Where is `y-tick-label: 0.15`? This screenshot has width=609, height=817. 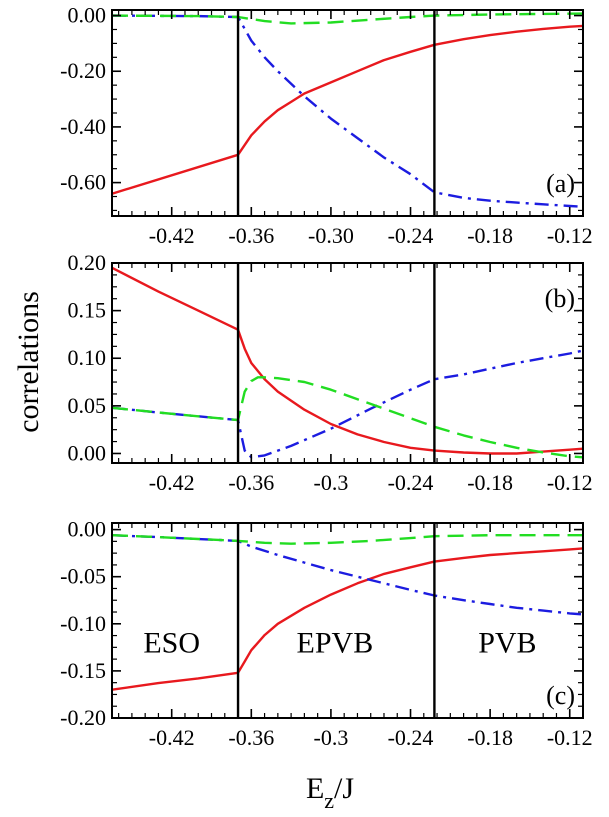 y-tick-label: 0.15 is located at coordinates (87, 310).